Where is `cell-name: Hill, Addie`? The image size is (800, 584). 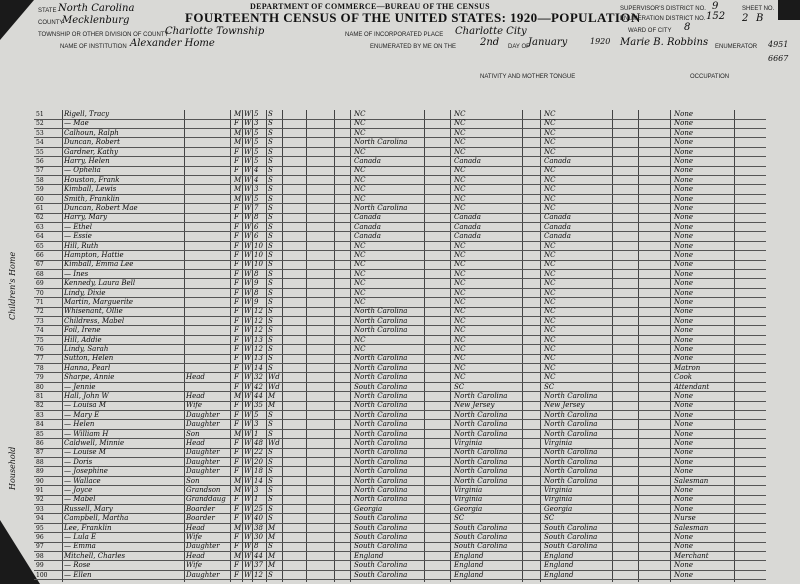
cell-name: Hill, Addie is located at coordinates (83, 339).